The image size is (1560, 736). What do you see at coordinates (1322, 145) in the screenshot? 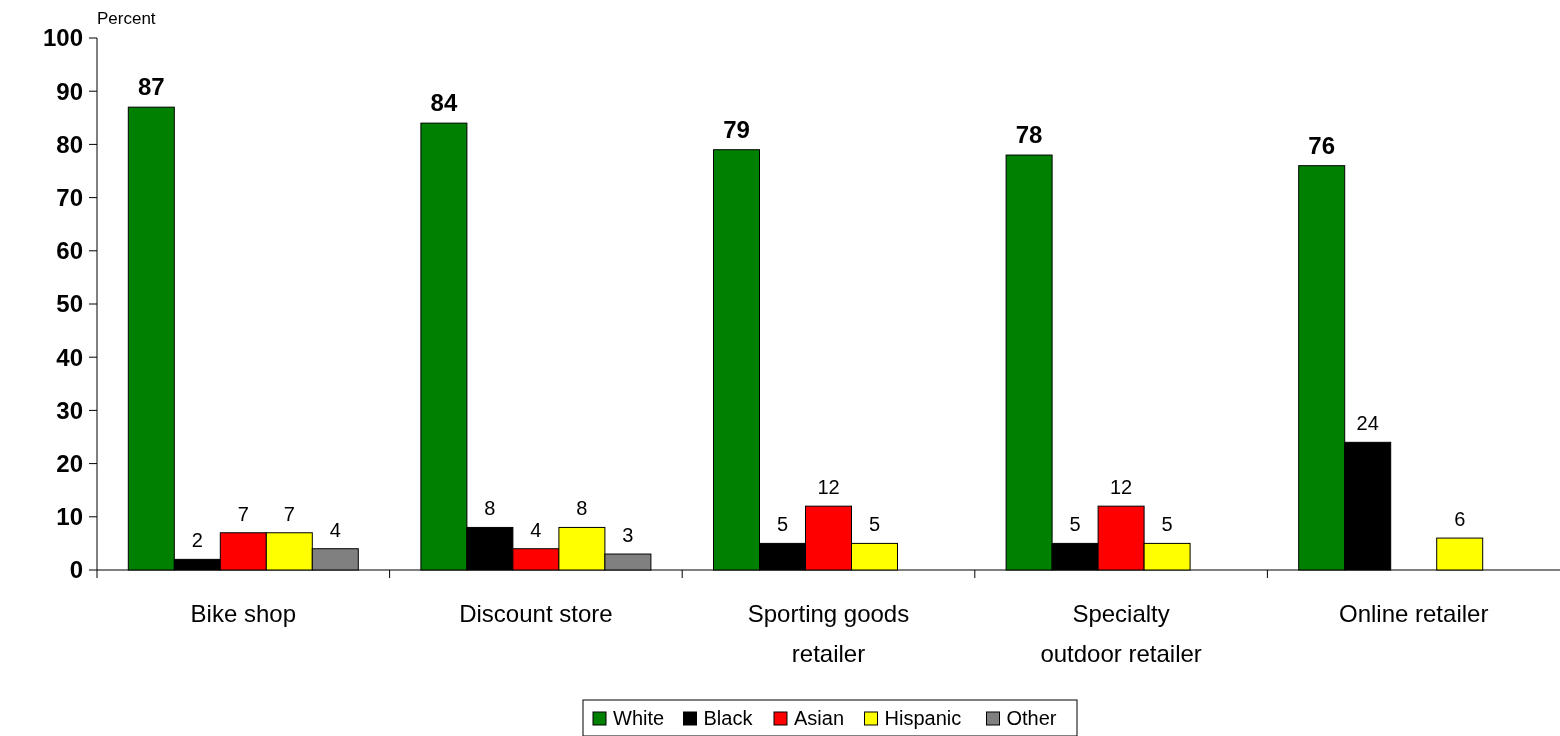
I see `data-label: 76` at bounding box center [1322, 145].